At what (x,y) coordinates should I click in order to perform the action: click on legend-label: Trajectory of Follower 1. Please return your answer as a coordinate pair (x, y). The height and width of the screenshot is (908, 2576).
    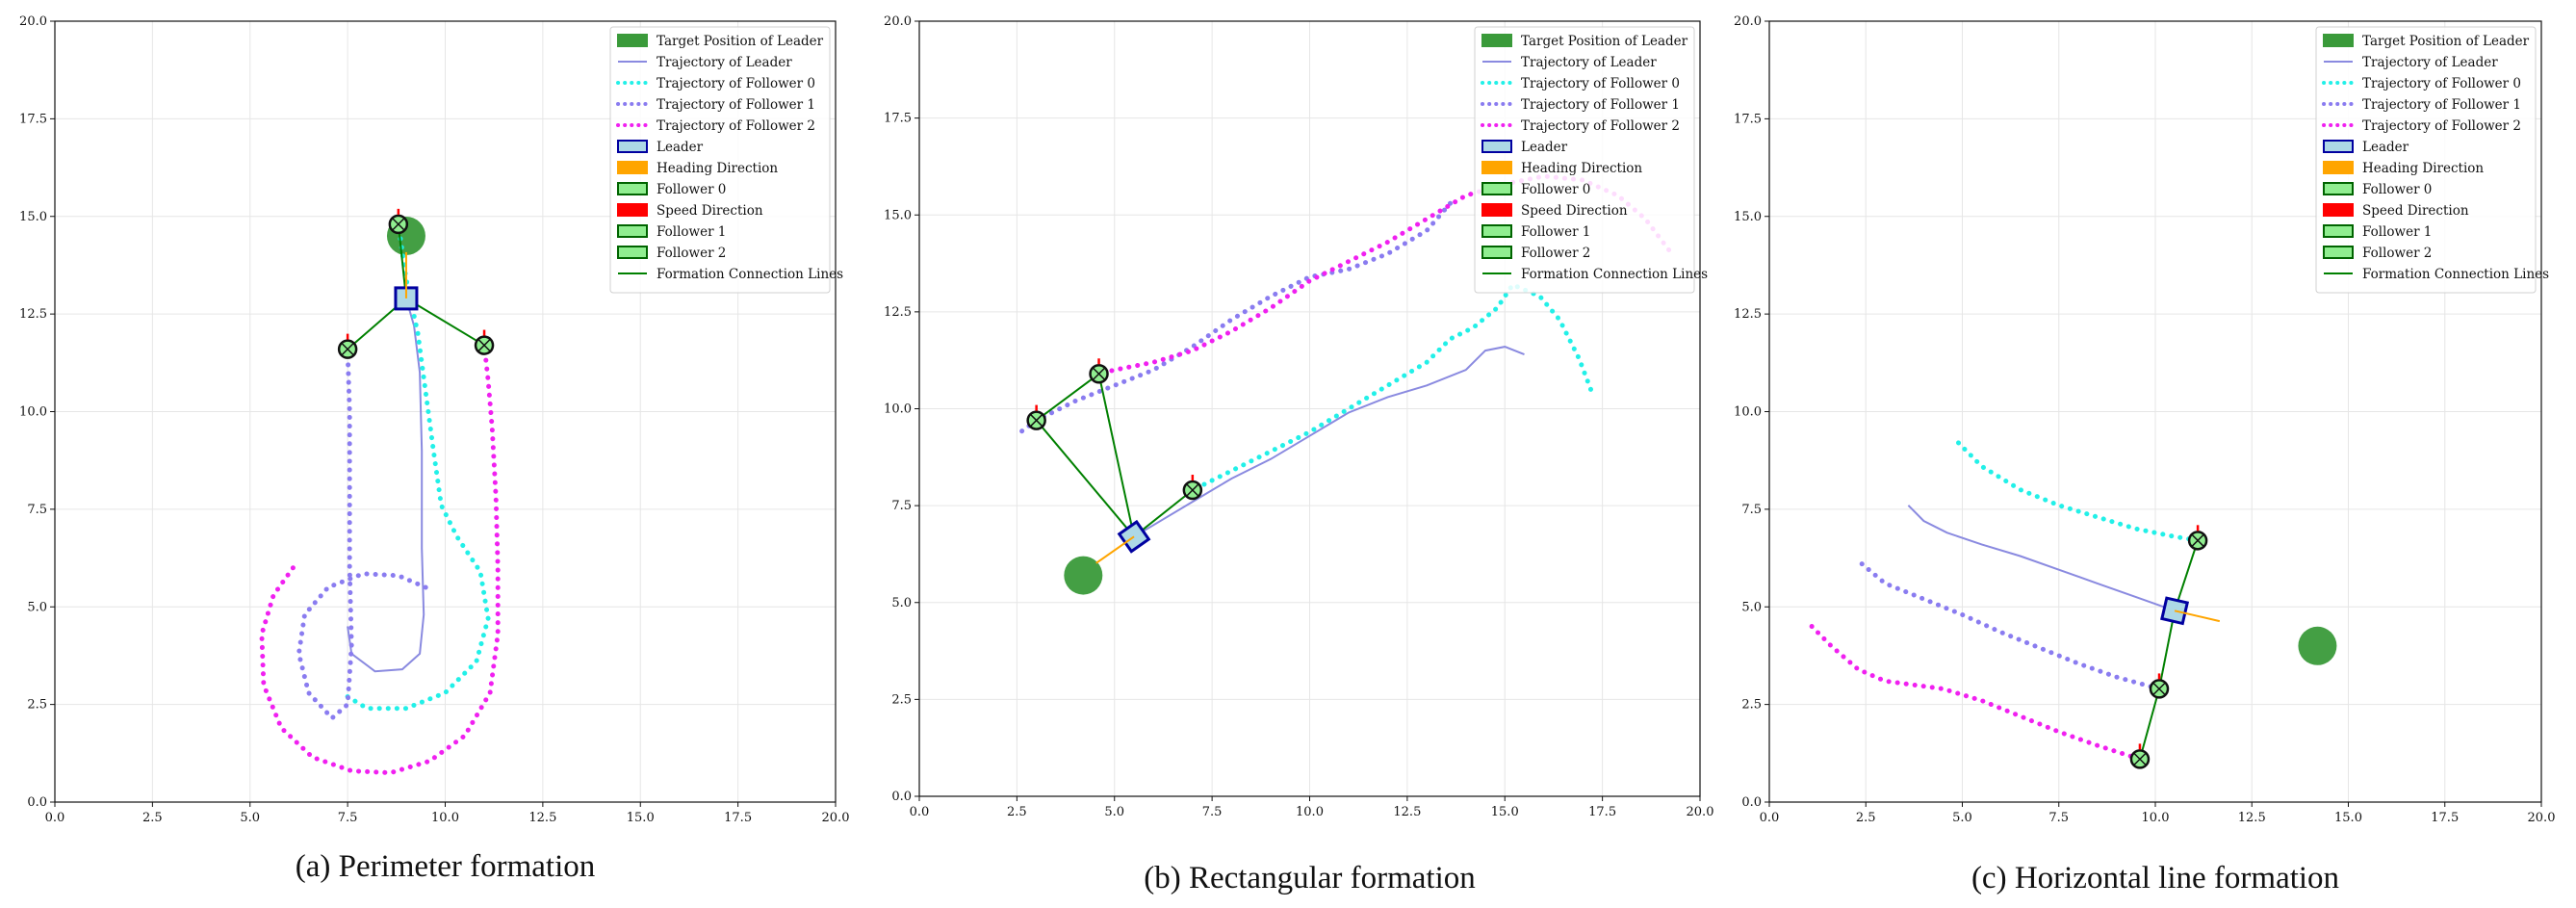
    Looking at the image, I should click on (1601, 105).